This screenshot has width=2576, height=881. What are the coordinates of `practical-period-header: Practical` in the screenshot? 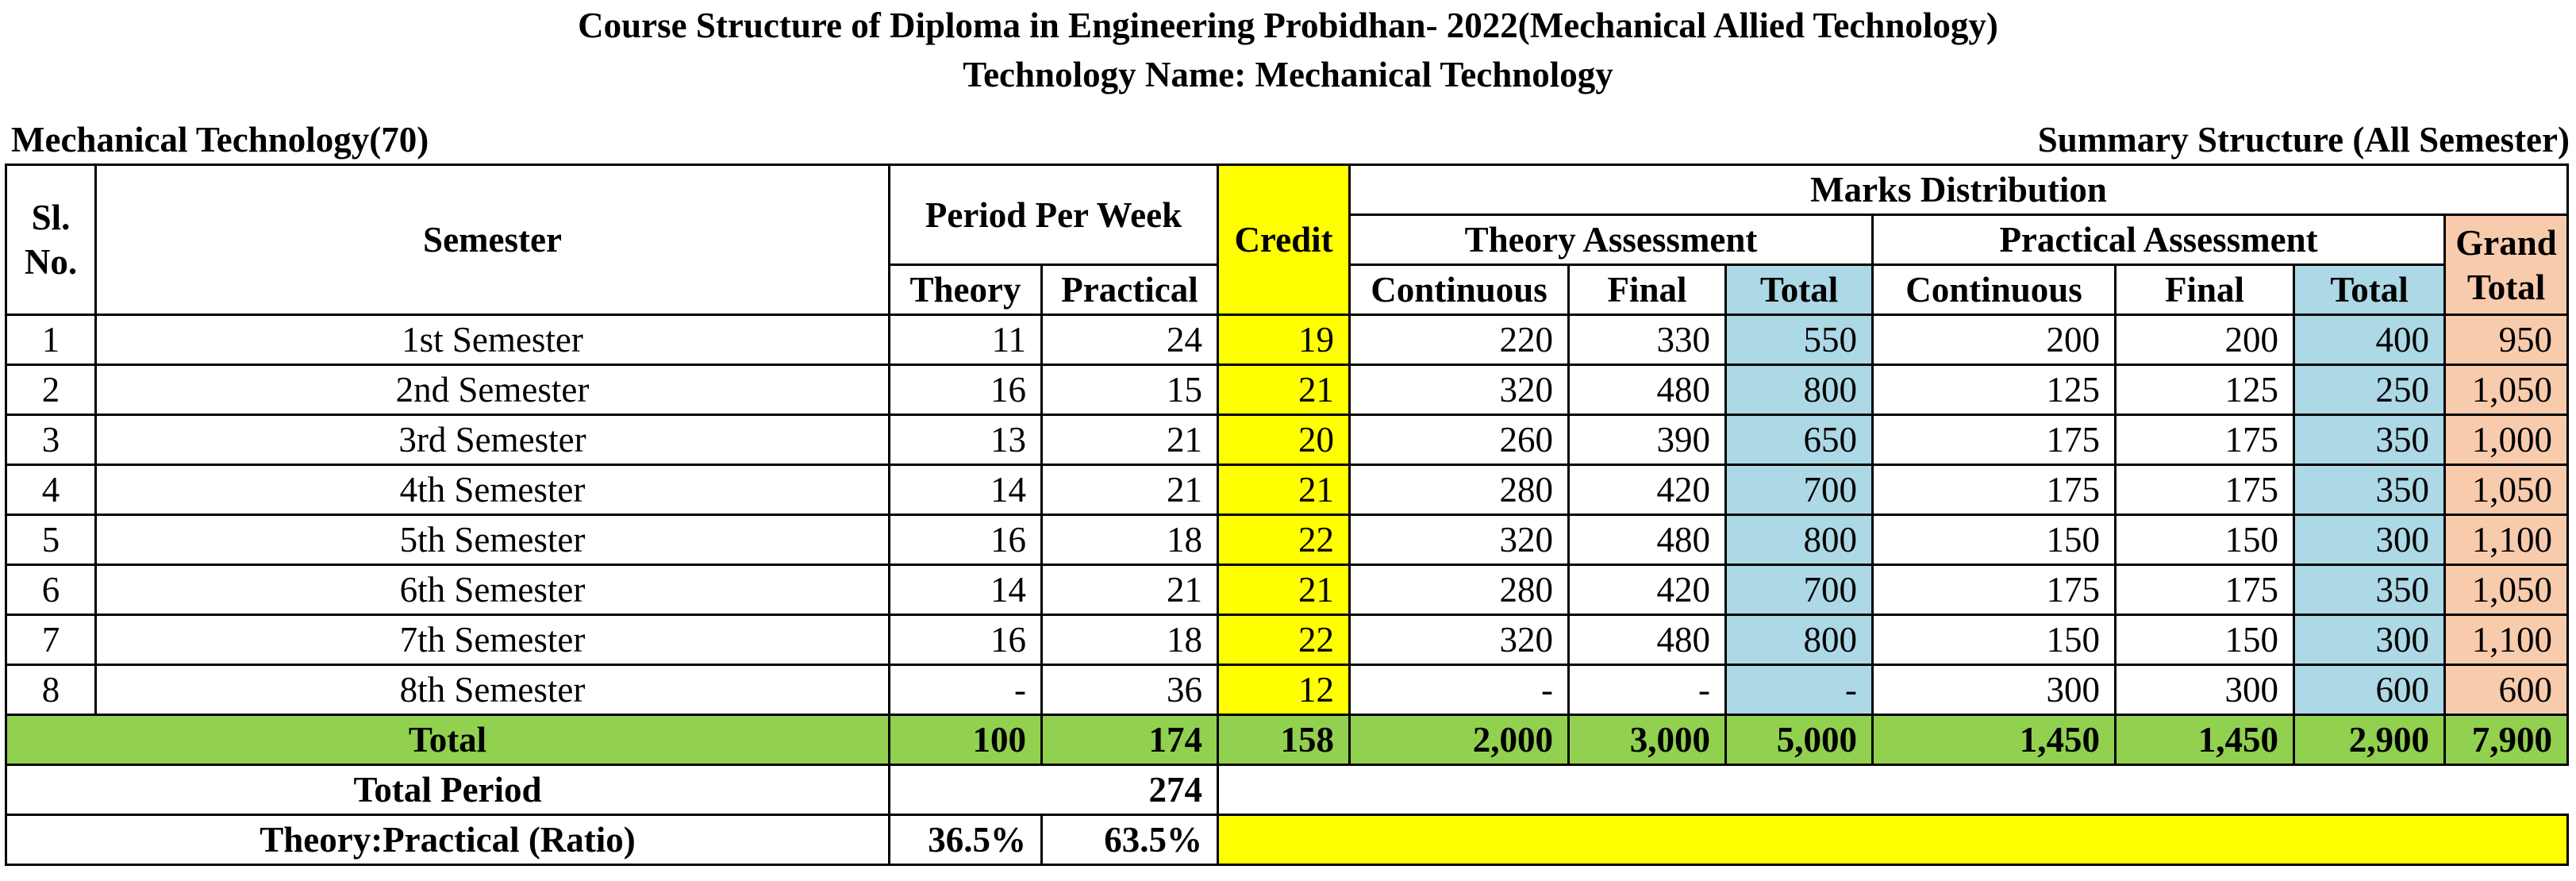 It's located at (1130, 290).